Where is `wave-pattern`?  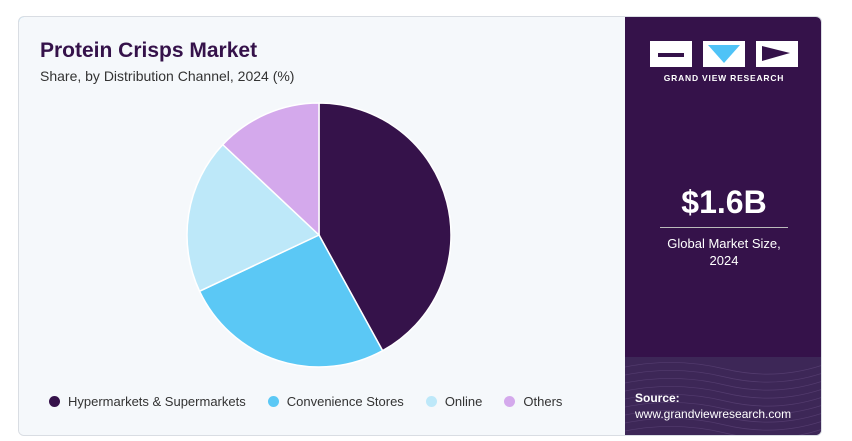 wave-pattern is located at coordinates (723, 398).